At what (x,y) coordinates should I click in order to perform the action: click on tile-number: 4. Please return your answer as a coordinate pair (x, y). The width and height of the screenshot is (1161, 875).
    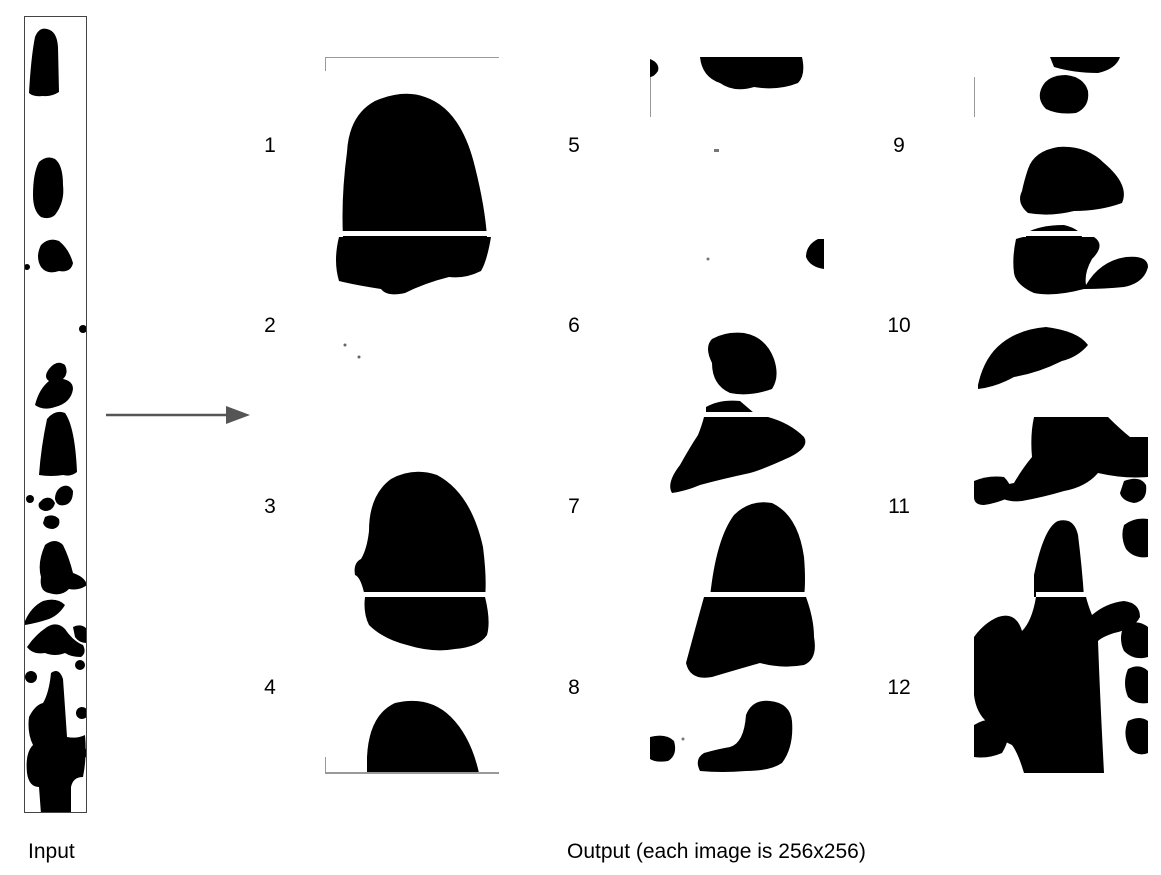
    Looking at the image, I should click on (270, 687).